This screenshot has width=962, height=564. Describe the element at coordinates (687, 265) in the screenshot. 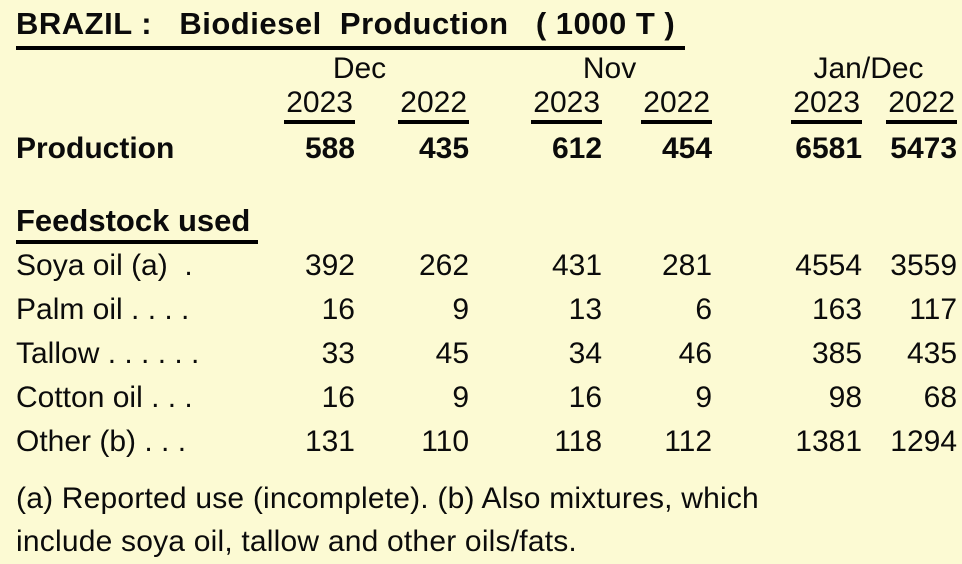

I see `feedstock-value: 281` at that location.